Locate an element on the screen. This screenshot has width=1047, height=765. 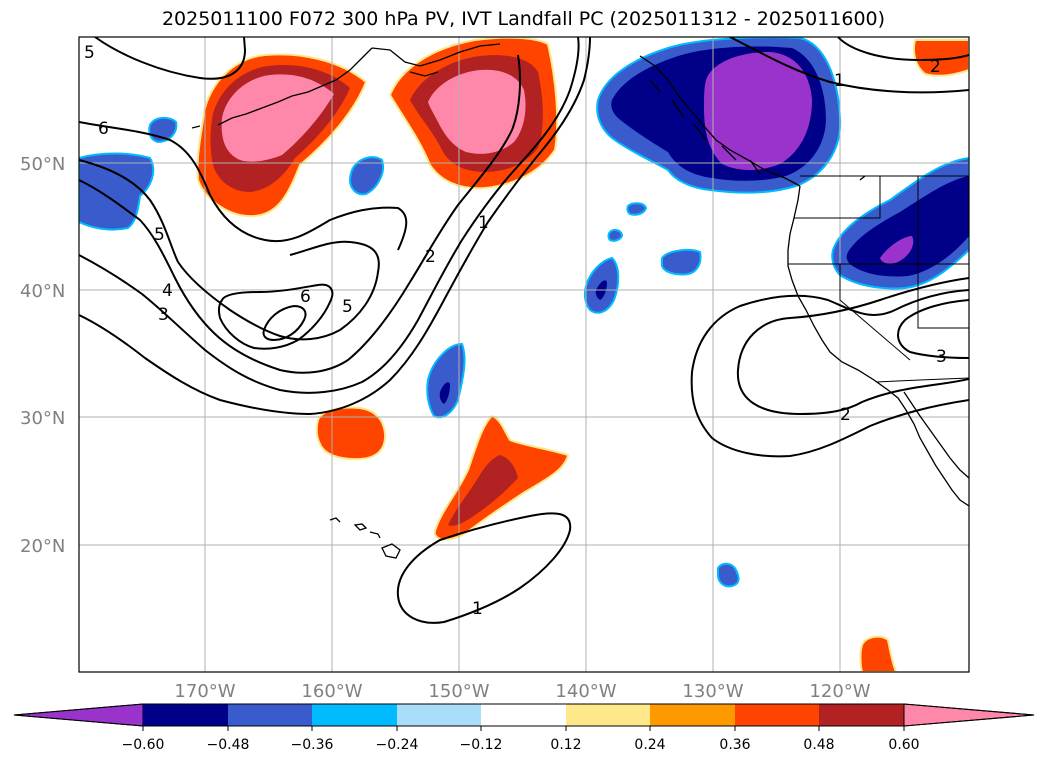
colorbar-tick-label: −0.36 is located at coordinates (312, 745).